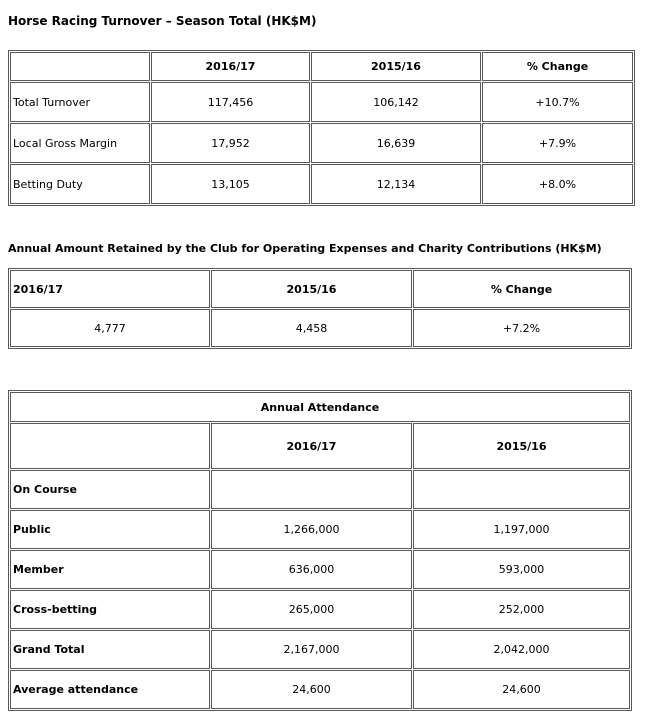 This screenshot has width=650, height=721. What do you see at coordinates (230, 143) in the screenshot?
I see `cell-value: 17,952` at bounding box center [230, 143].